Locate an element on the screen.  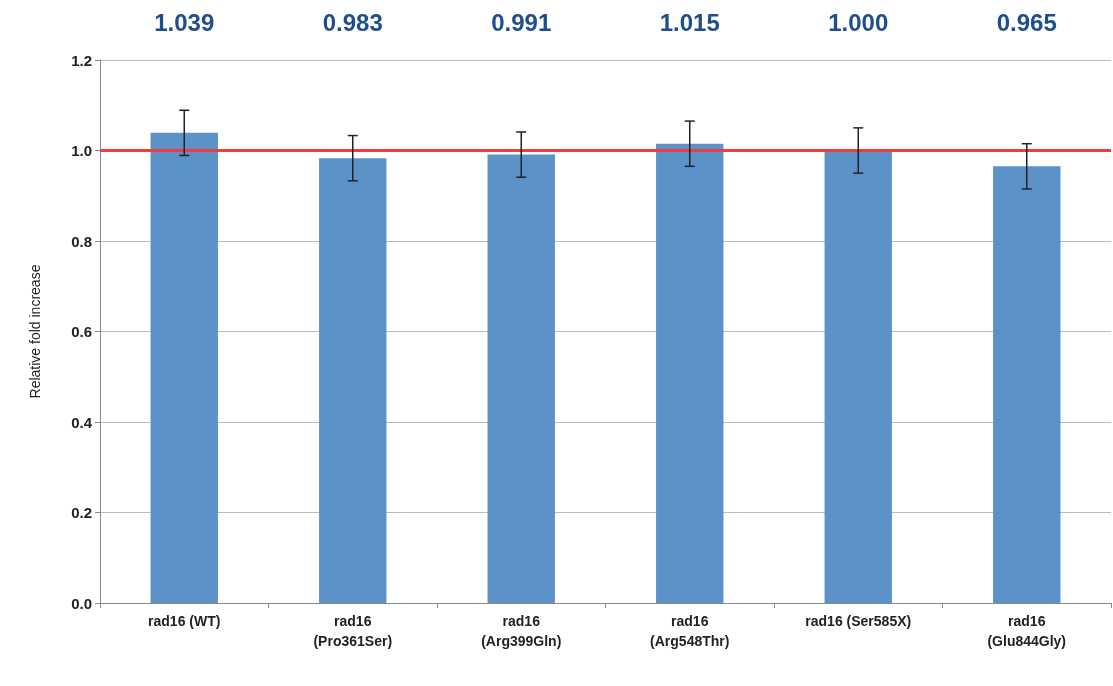
y-tick-label: 1.0 is located at coordinates (81, 150).